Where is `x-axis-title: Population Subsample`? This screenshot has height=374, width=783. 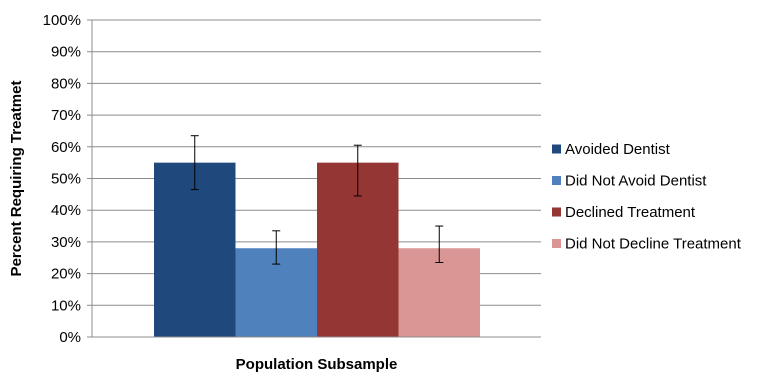 x-axis-title: Population Subsample is located at coordinates (317, 364).